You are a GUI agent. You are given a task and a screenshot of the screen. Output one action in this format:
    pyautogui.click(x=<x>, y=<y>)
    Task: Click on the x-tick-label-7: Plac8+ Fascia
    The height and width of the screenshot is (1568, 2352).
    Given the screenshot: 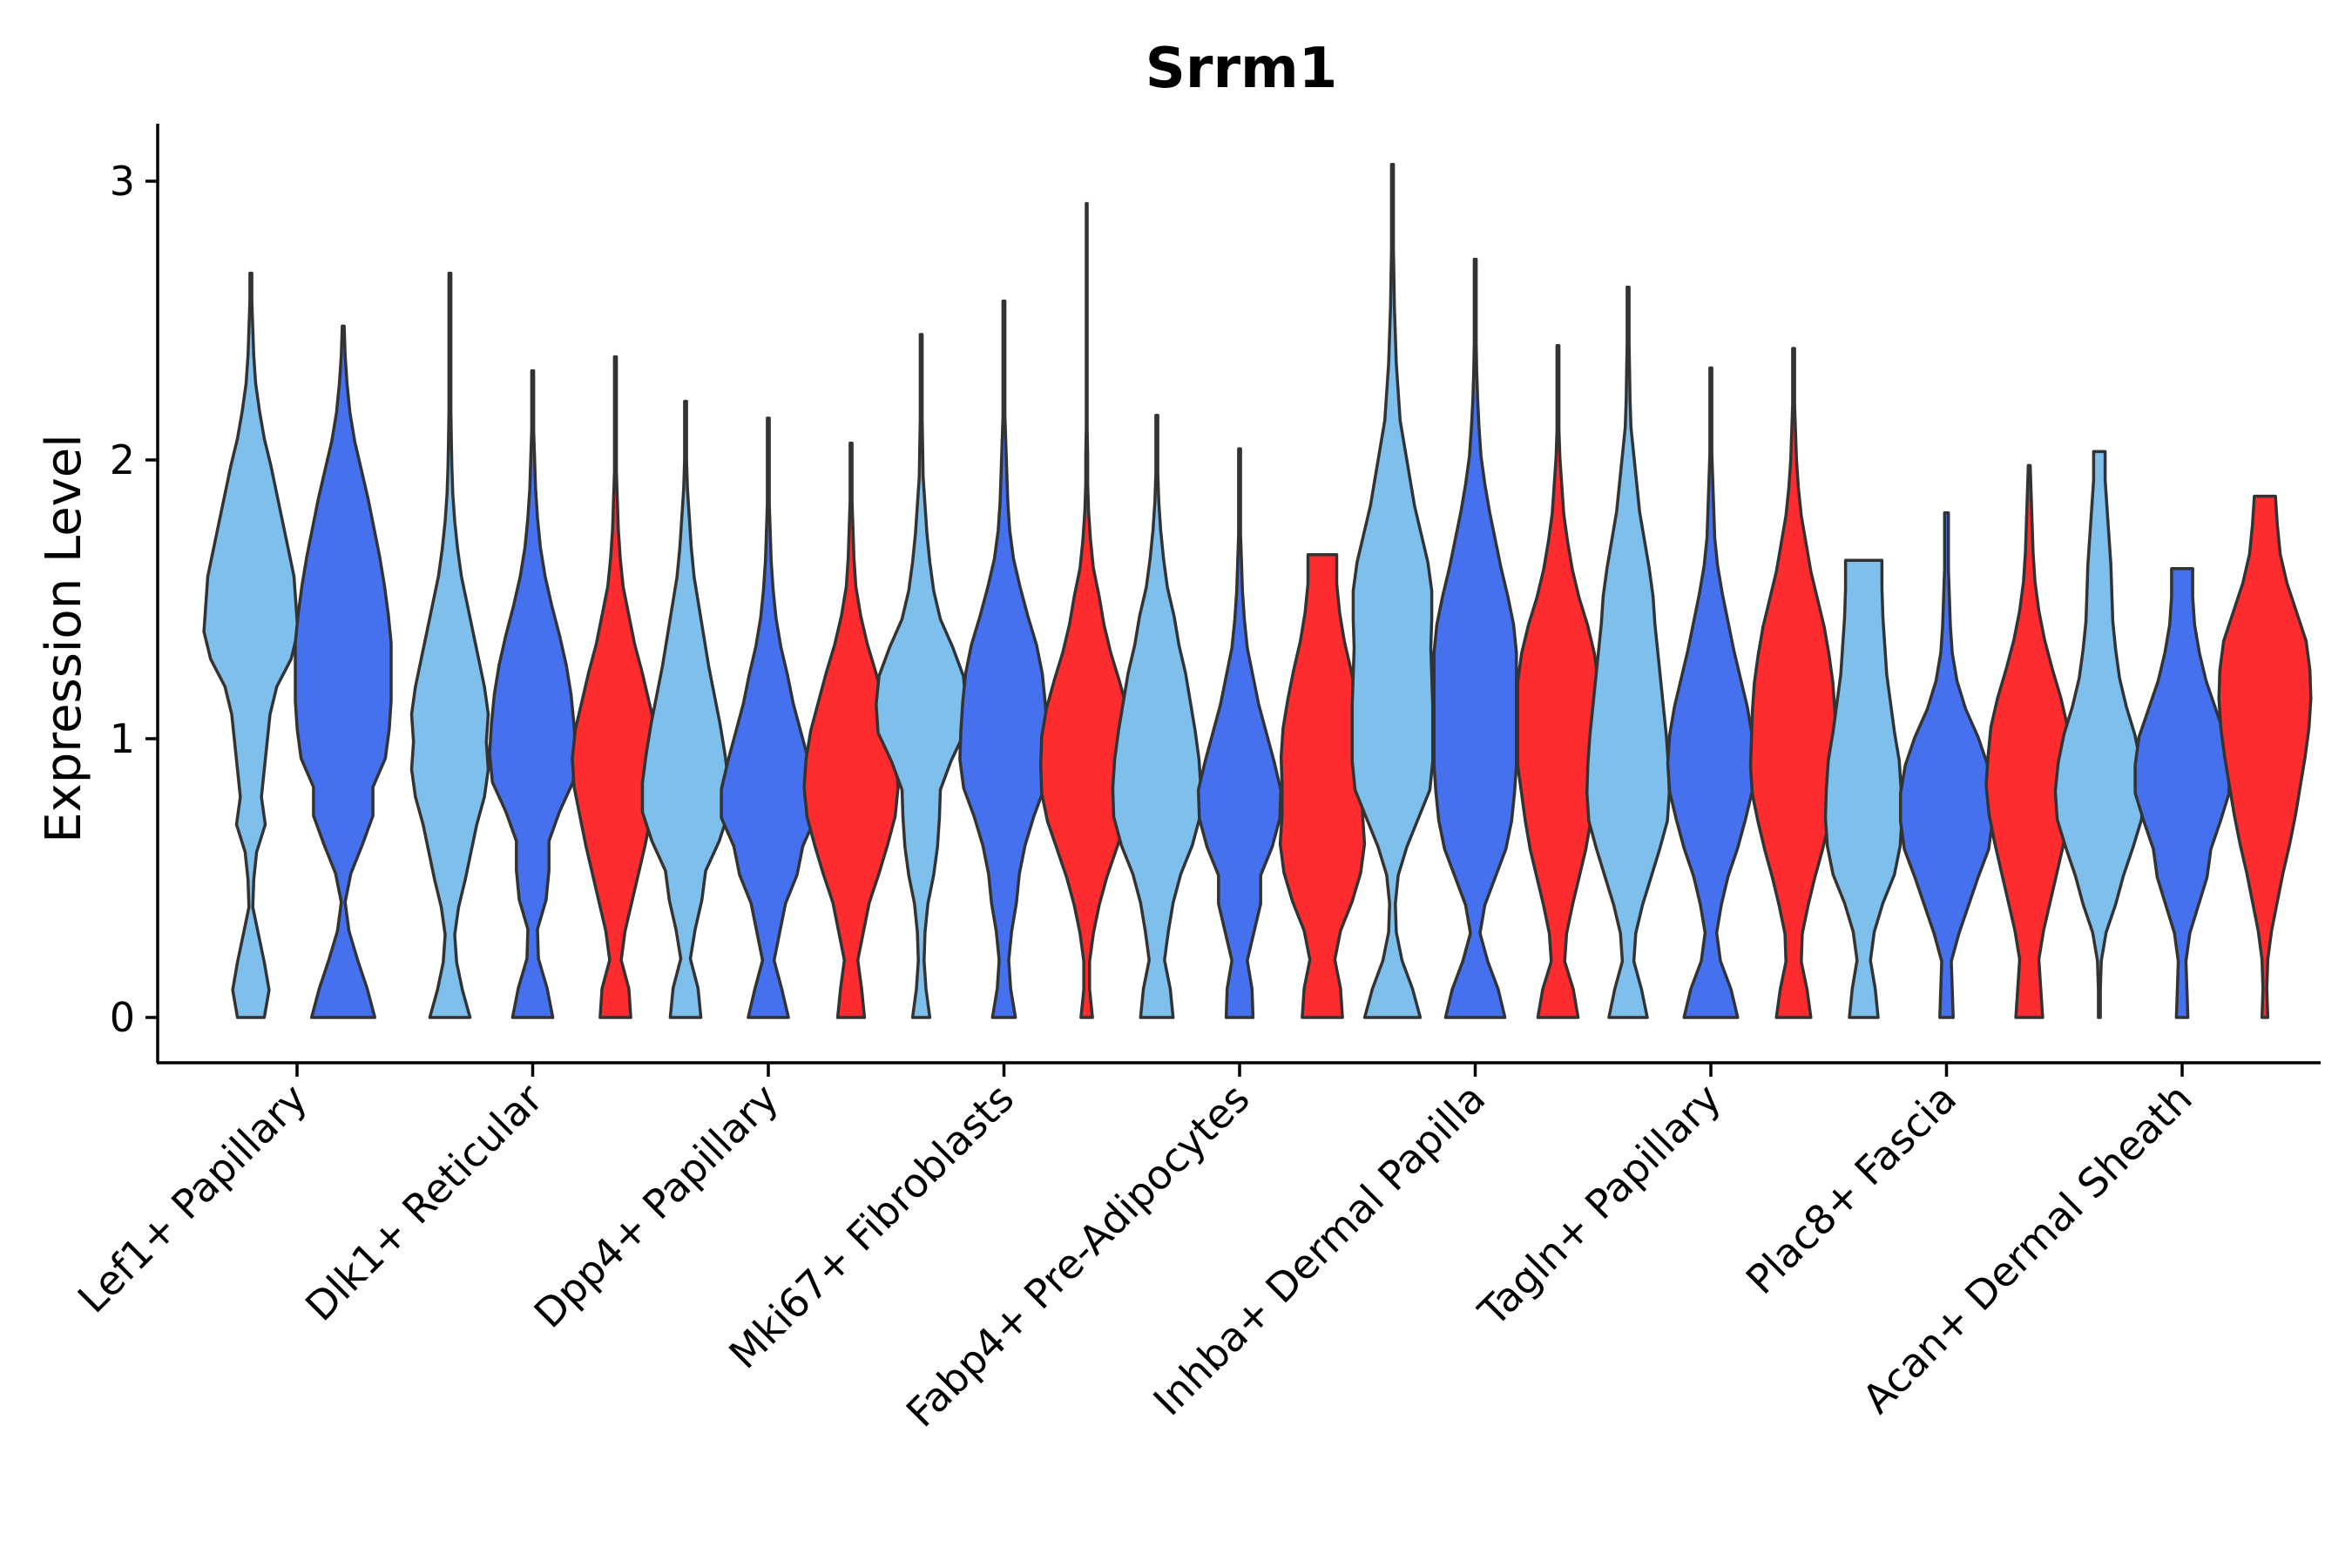 What is the action you would take?
    pyautogui.click(x=1851, y=1189)
    